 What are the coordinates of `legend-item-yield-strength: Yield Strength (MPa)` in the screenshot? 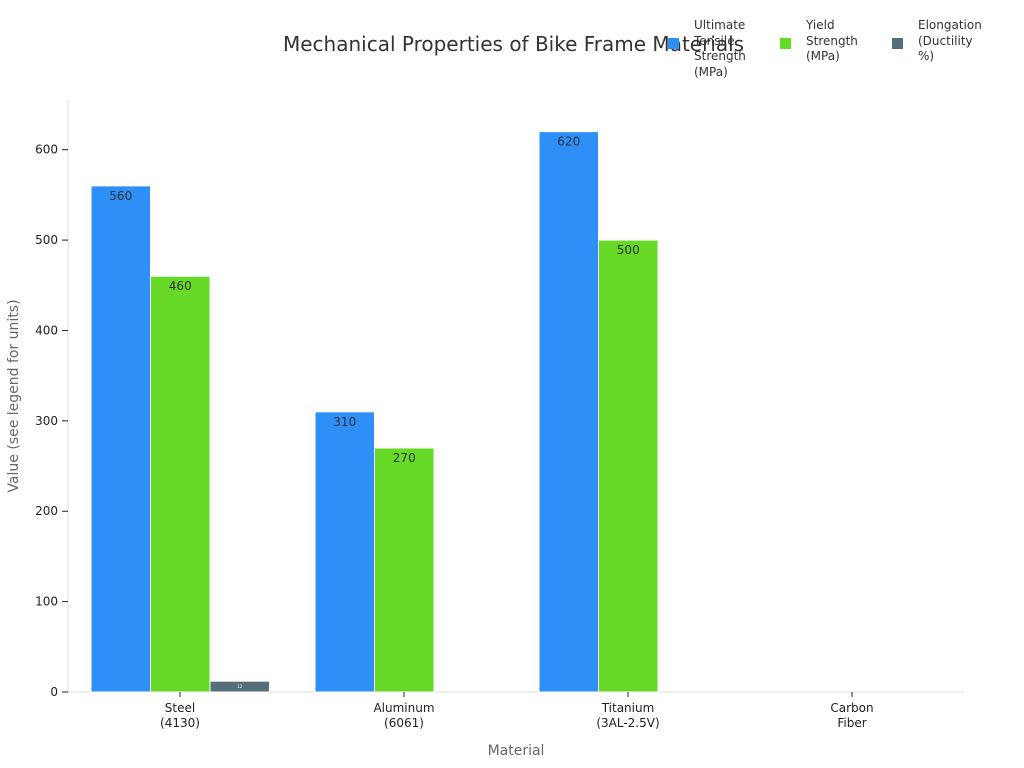 It's located at (827, 49).